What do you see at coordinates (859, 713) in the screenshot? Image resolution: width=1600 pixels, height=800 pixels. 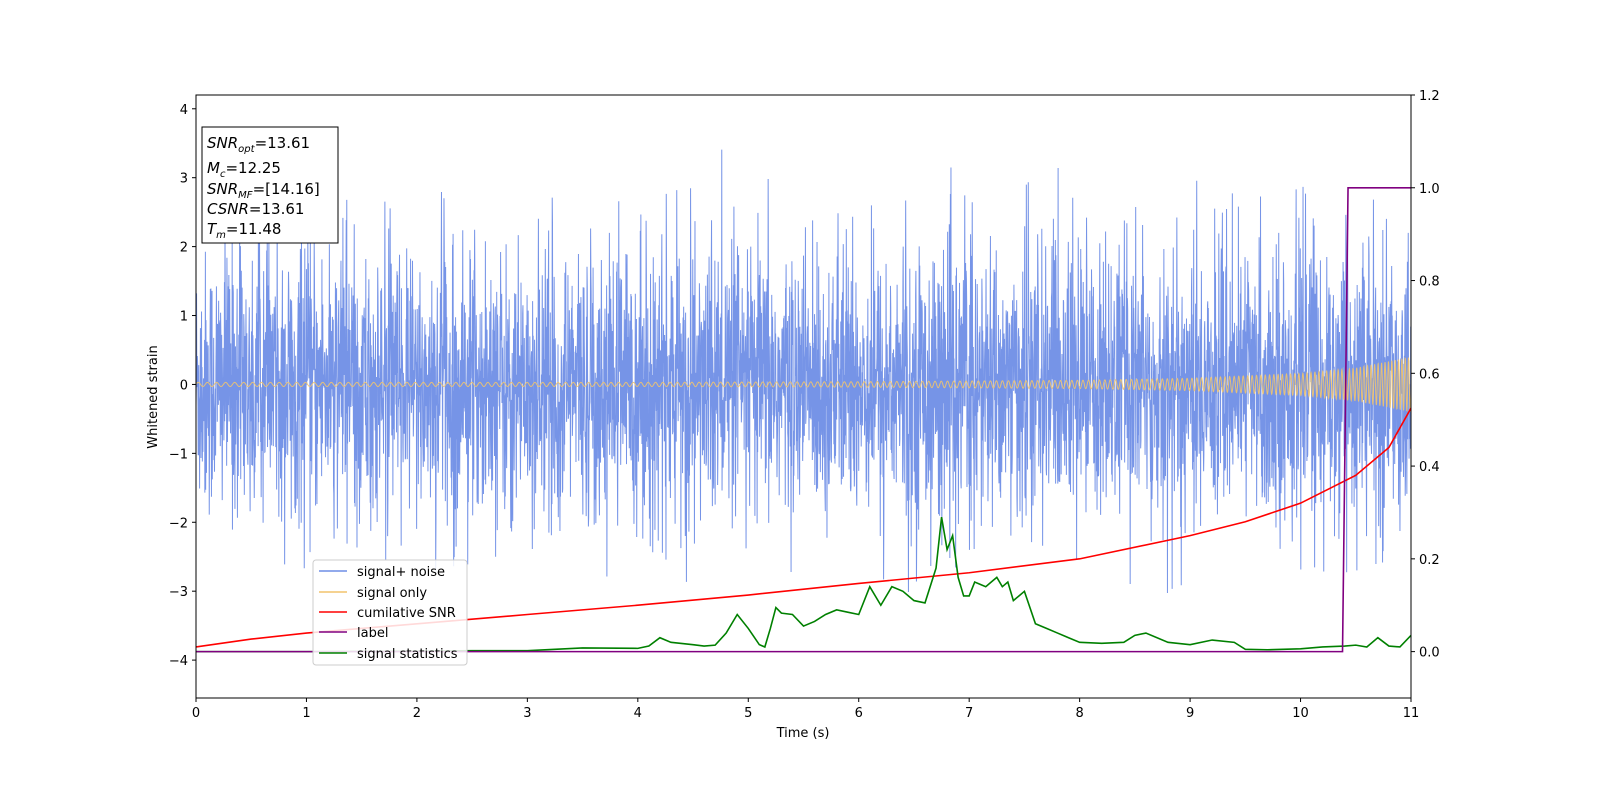 I see `x-tick-label: 6` at bounding box center [859, 713].